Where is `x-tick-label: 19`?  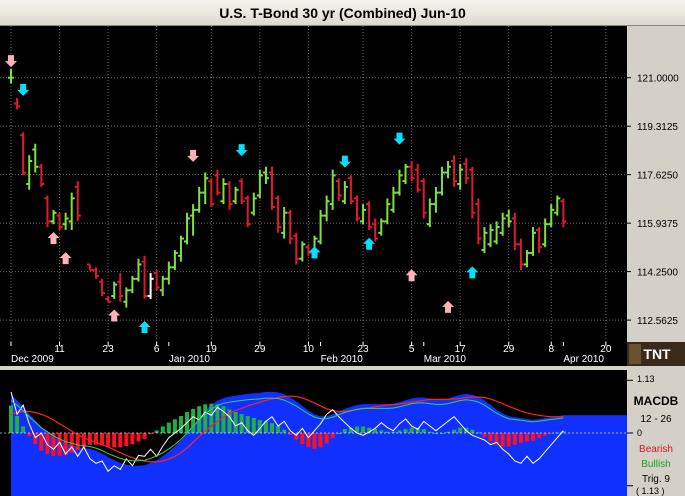
x-tick-label: 19 is located at coordinates (212, 349).